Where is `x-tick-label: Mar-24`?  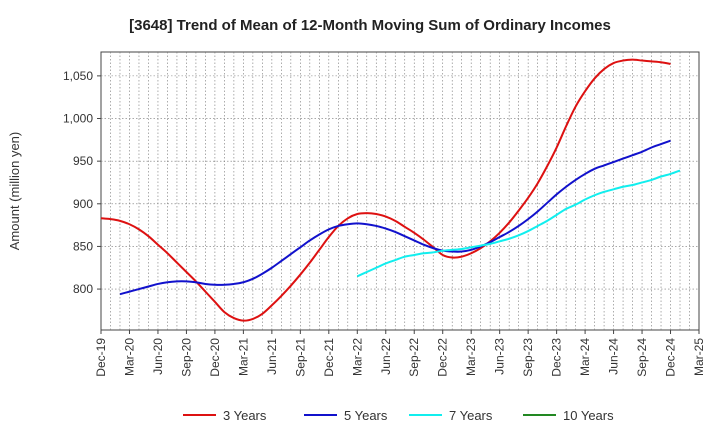 x-tick-label: Mar-24 is located at coordinates (585, 357).